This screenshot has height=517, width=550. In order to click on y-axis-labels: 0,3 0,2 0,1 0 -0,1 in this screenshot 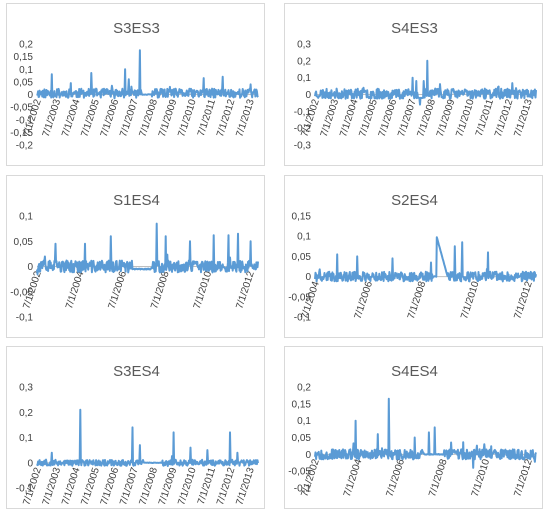, I will do `click(25, 439)`.